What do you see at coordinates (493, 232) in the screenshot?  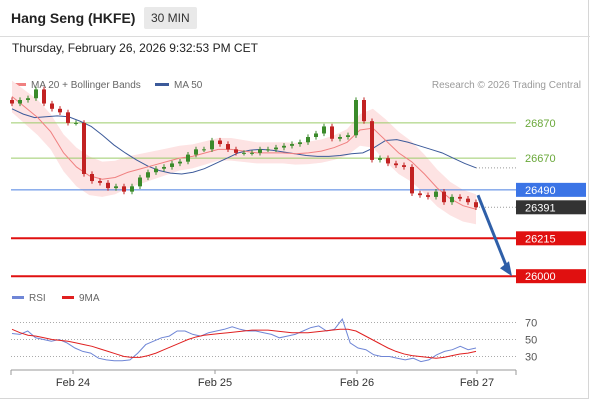 I see `arrow-shaft` at bounding box center [493, 232].